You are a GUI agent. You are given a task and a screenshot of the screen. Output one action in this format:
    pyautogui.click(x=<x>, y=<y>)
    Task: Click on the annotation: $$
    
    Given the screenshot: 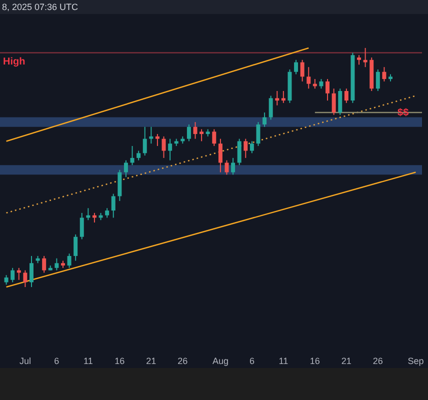 What is the action you would take?
    pyautogui.click(x=404, y=113)
    